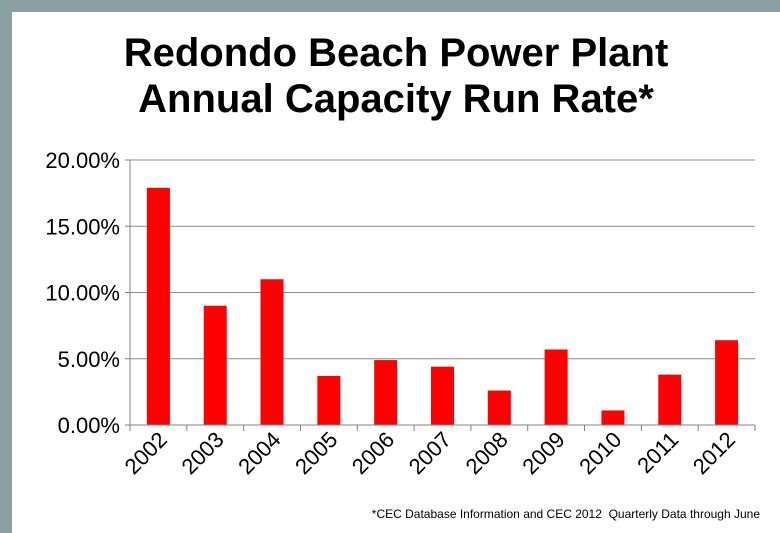 This screenshot has width=780, height=533. Describe the element at coordinates (487, 453) in the screenshot. I see `x-tick-label: 2008` at that location.